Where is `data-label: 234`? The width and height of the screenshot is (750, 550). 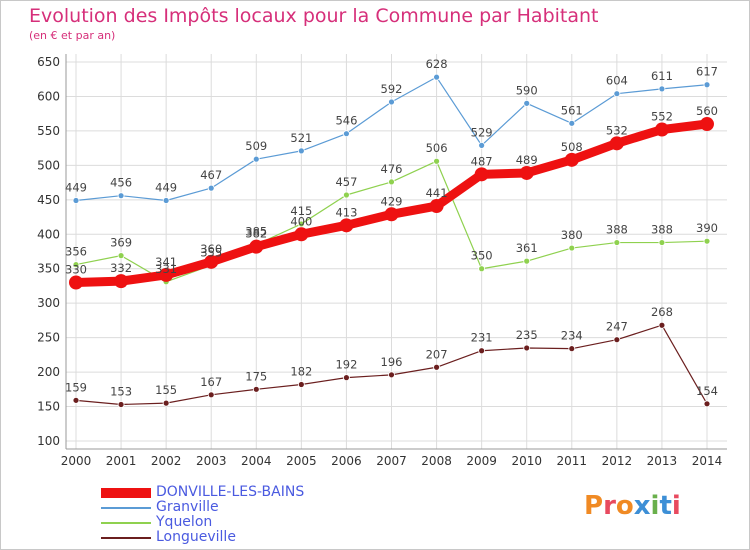
data-label: 234 is located at coordinates (572, 336).